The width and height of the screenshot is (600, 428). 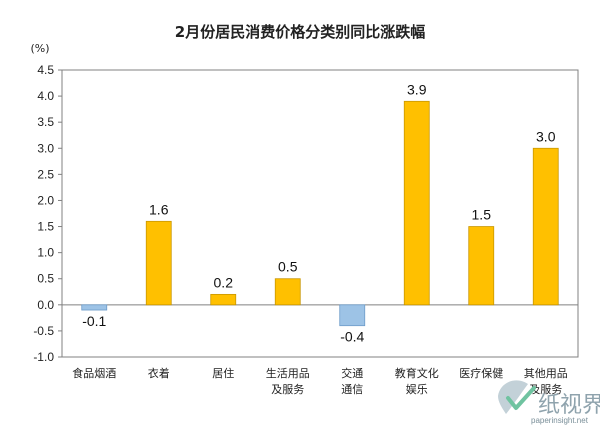 I want to click on y-tick-label: 3.5, so click(x=45, y=122).